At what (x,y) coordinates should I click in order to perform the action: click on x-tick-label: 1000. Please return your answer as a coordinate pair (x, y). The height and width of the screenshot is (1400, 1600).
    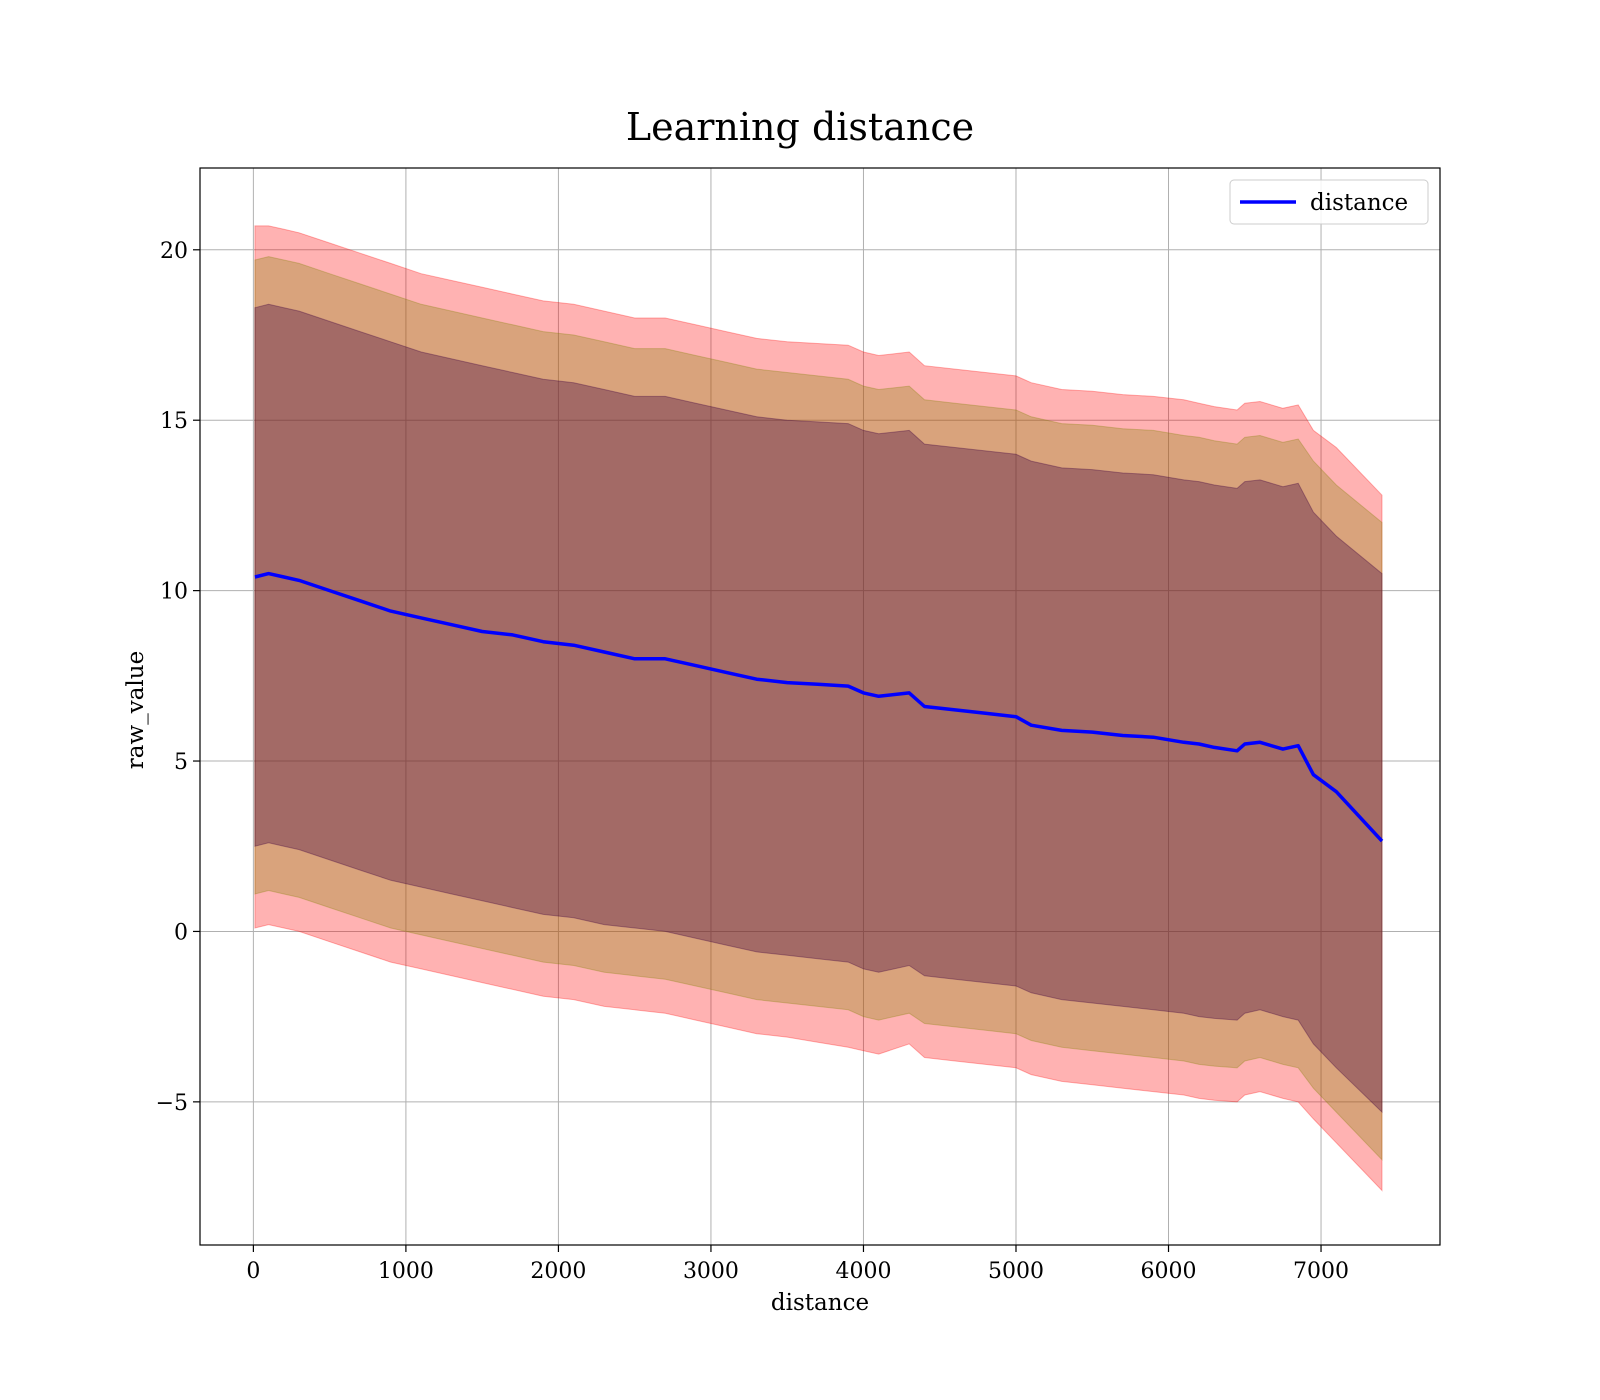
    Looking at the image, I should click on (406, 1271).